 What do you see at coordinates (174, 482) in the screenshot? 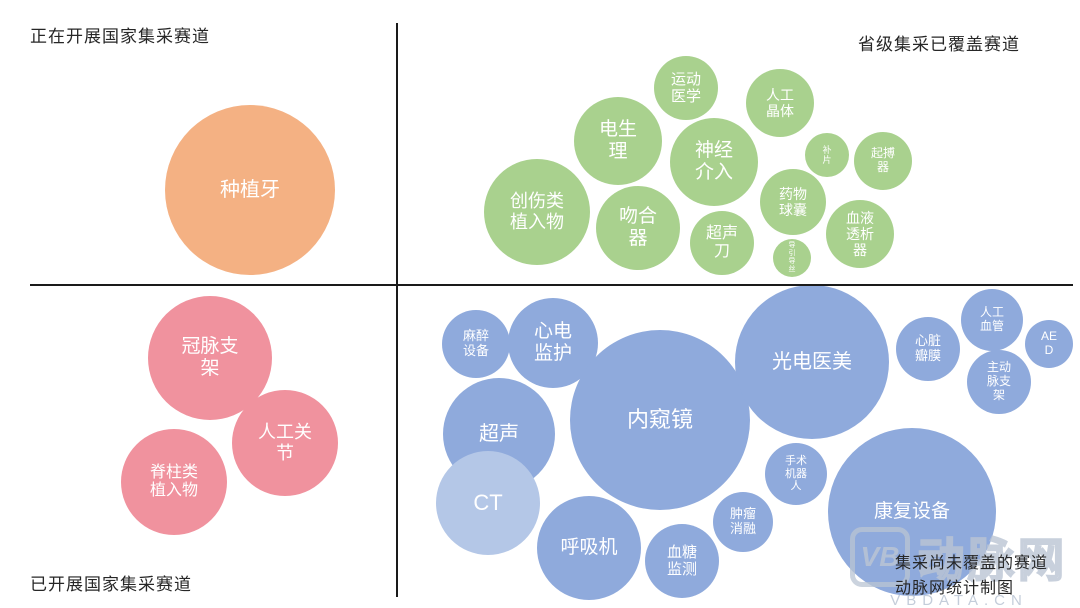
I see `bubble-spinal-implants: 脊柱类 植入物` at bounding box center [174, 482].